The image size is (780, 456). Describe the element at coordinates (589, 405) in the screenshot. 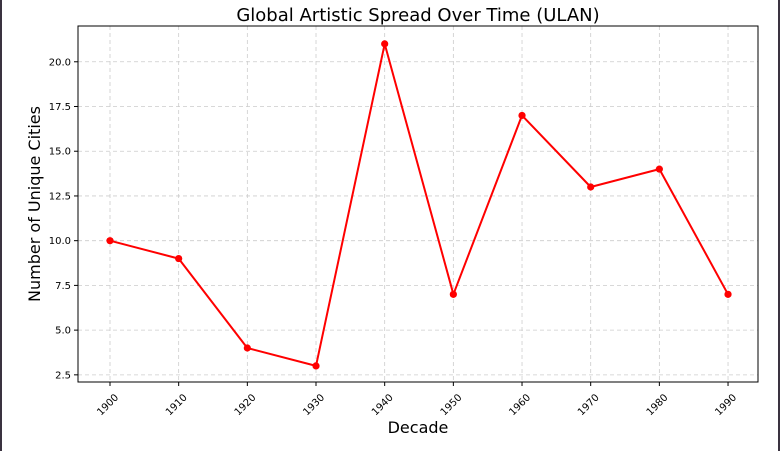

I see `x-tick-label: 1970` at that location.